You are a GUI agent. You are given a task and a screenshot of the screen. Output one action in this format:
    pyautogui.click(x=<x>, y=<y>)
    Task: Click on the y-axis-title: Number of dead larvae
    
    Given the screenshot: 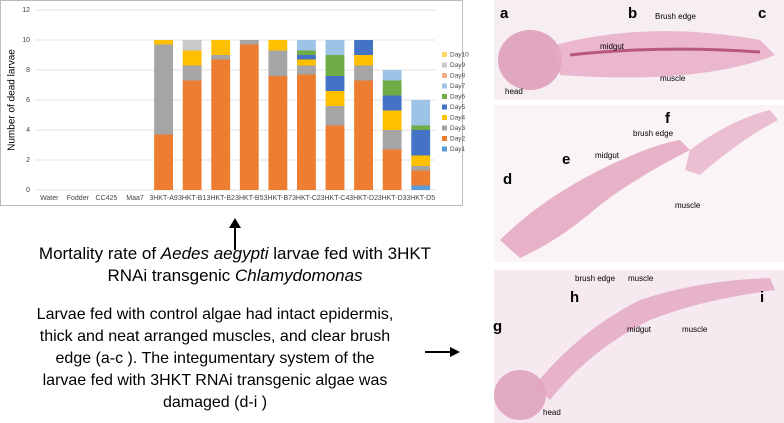 What is the action you would take?
    pyautogui.click(x=12, y=100)
    